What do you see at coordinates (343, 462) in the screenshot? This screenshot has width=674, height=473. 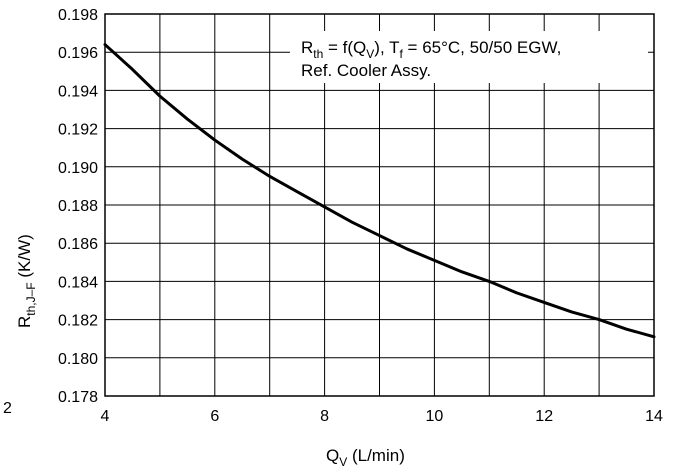 I see `x-axis-label-sub: V` at bounding box center [343, 462].